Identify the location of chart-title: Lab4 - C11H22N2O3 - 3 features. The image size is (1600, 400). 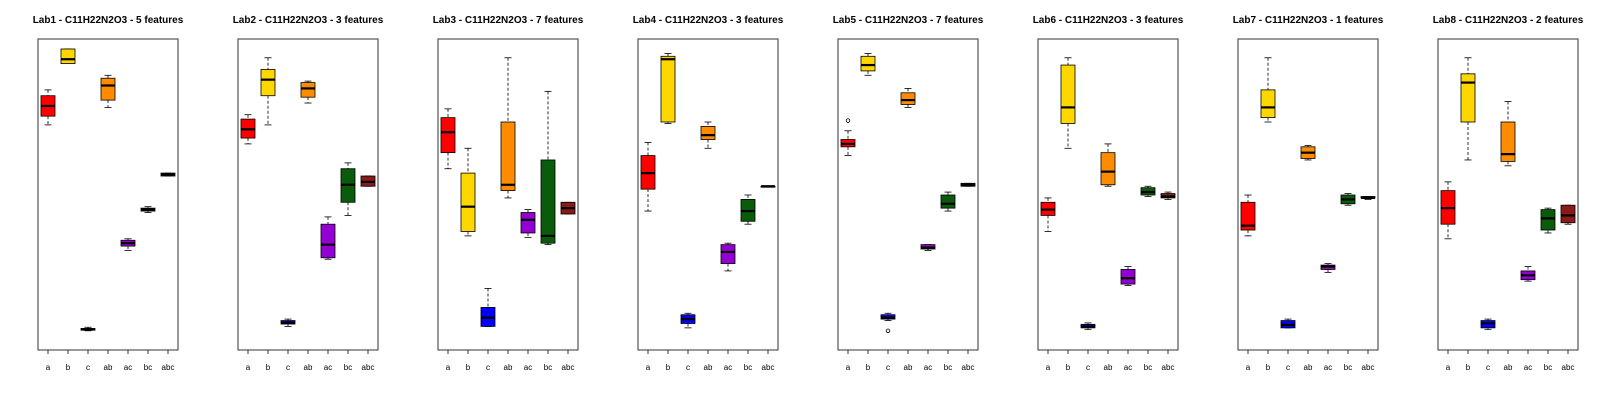
(708, 20).